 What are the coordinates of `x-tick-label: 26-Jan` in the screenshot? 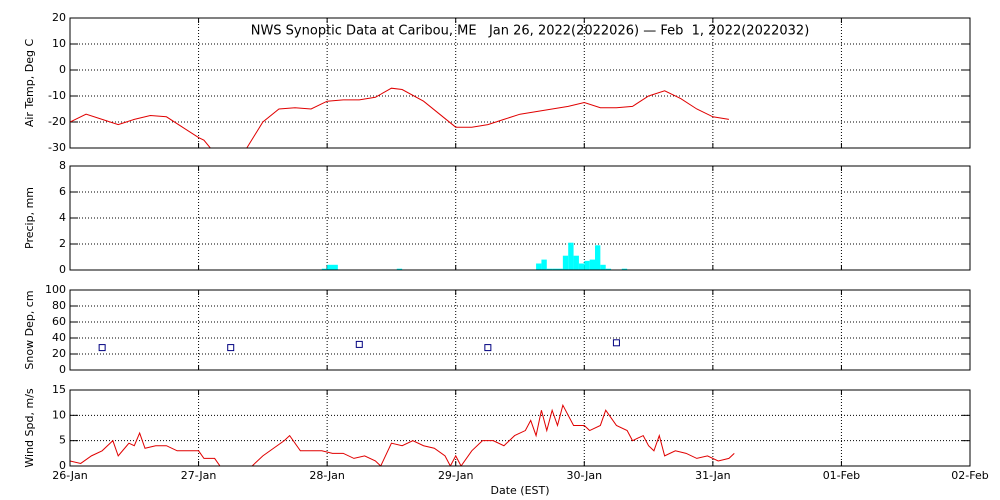 It's located at (70, 475).